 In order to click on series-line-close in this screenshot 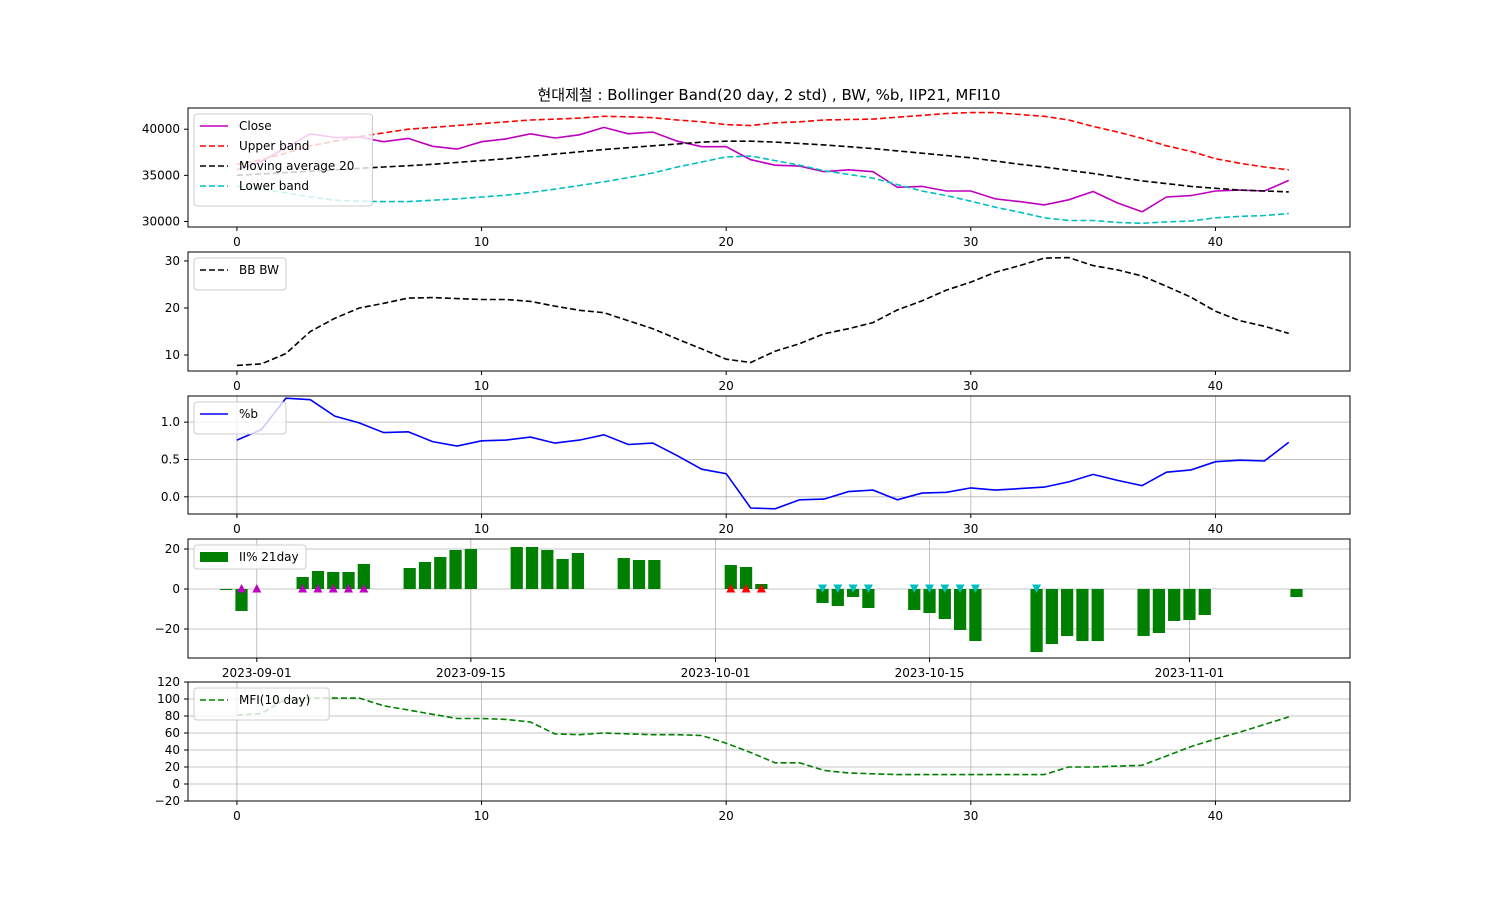, I will do `click(763, 169)`.